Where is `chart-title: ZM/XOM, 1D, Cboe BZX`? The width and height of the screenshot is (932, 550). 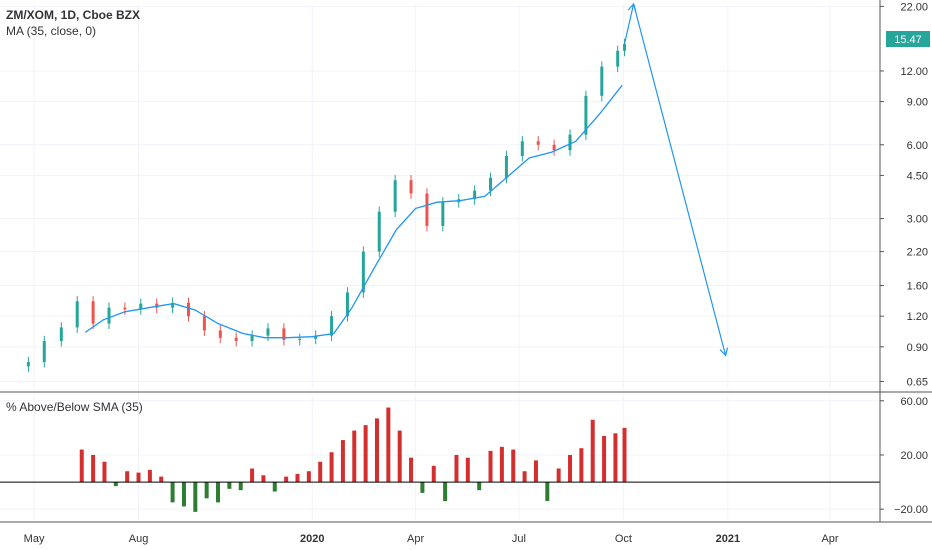 chart-title: ZM/XOM, 1D, Cboe BZX is located at coordinates (73, 15).